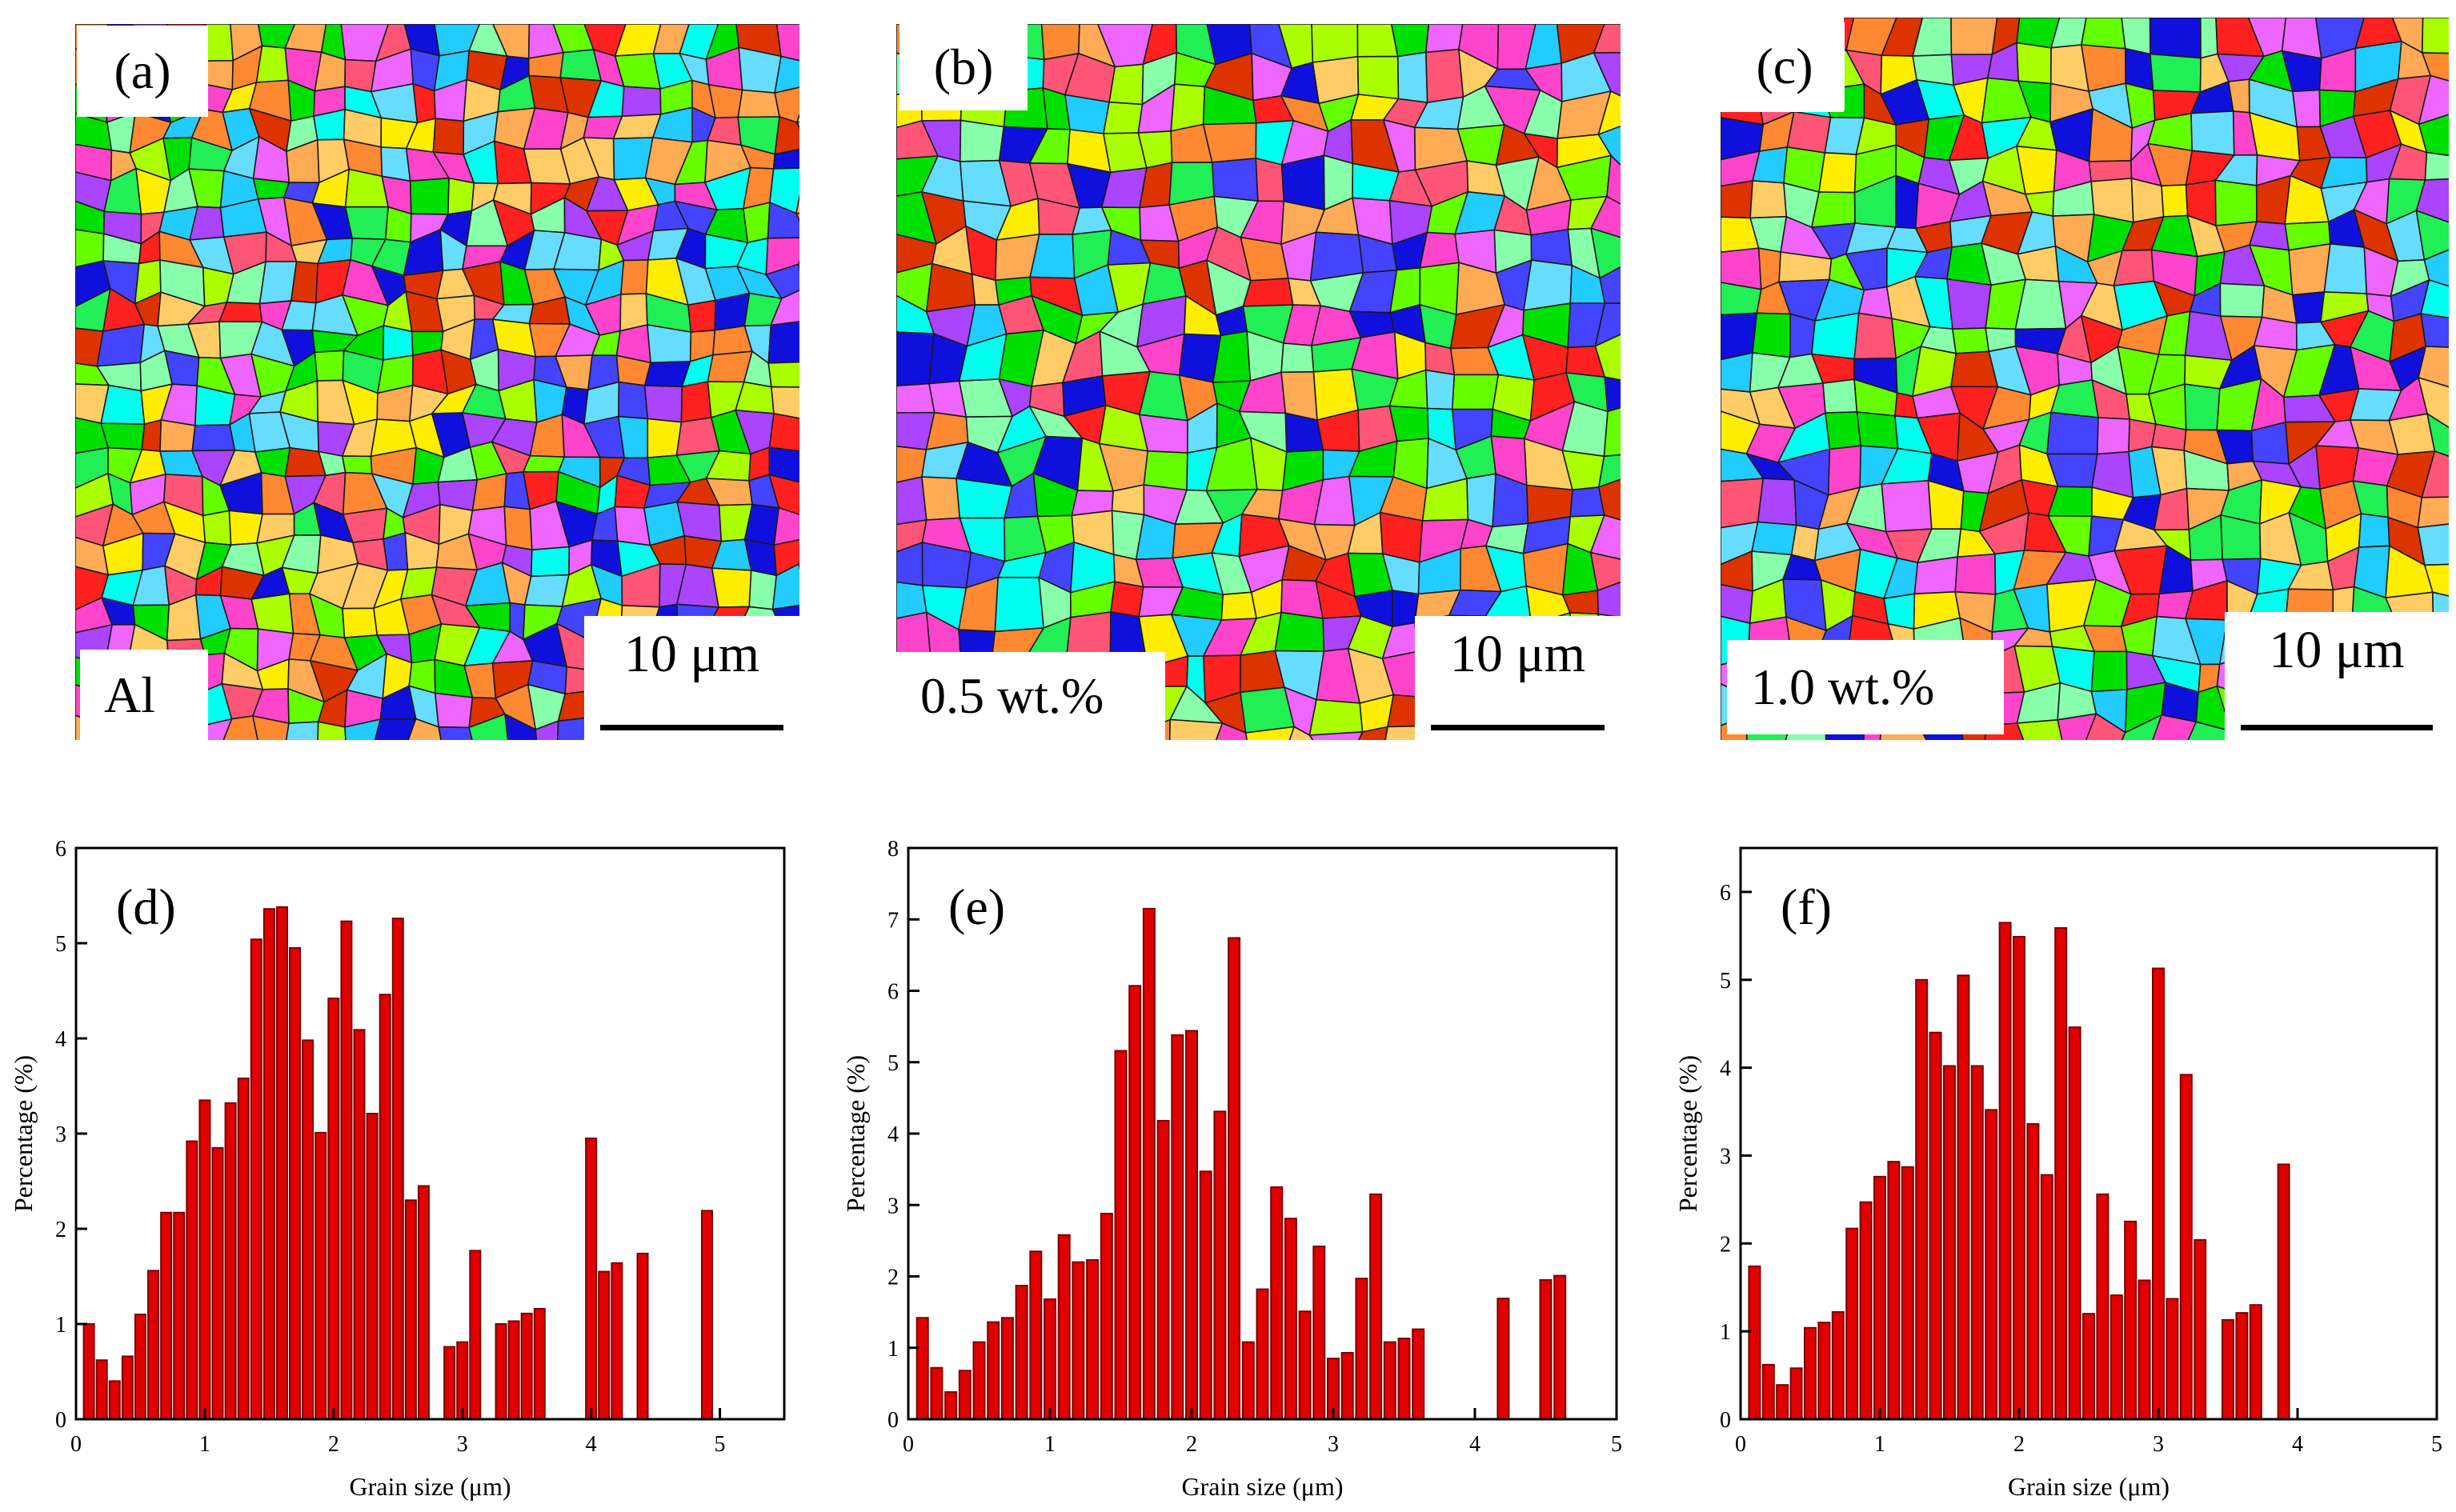 This screenshot has width=2456, height=1512. I want to click on scale-bar-b: 10 μm, so click(1518, 678).